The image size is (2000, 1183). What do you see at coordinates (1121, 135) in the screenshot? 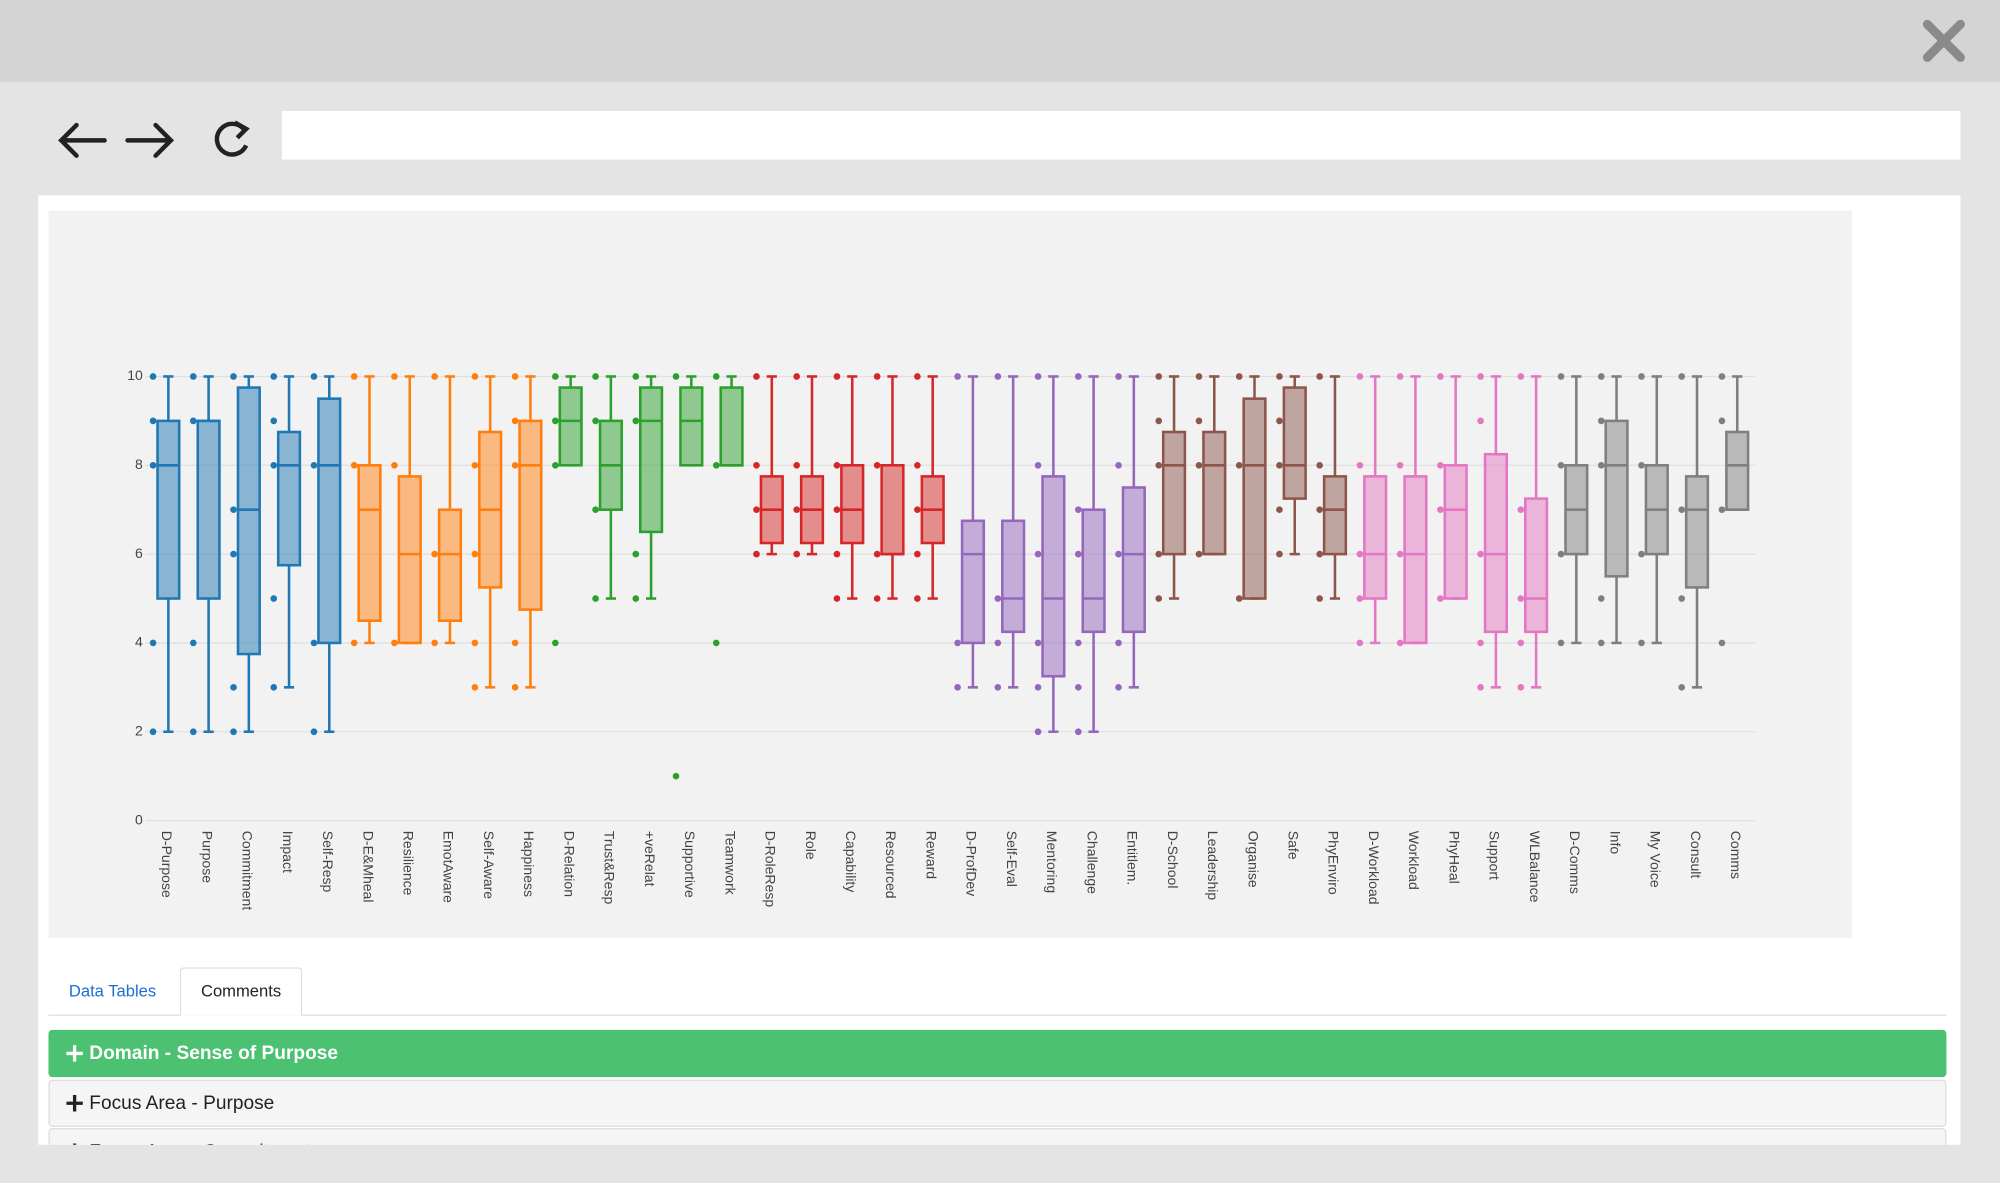
I see `address-bar` at bounding box center [1121, 135].